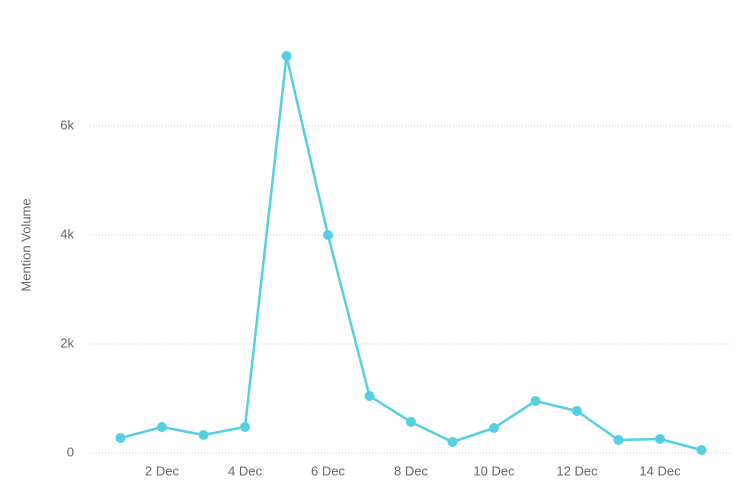 The width and height of the screenshot is (744, 499). What do you see at coordinates (67, 342) in the screenshot?
I see `y-tick-label: 2k` at bounding box center [67, 342].